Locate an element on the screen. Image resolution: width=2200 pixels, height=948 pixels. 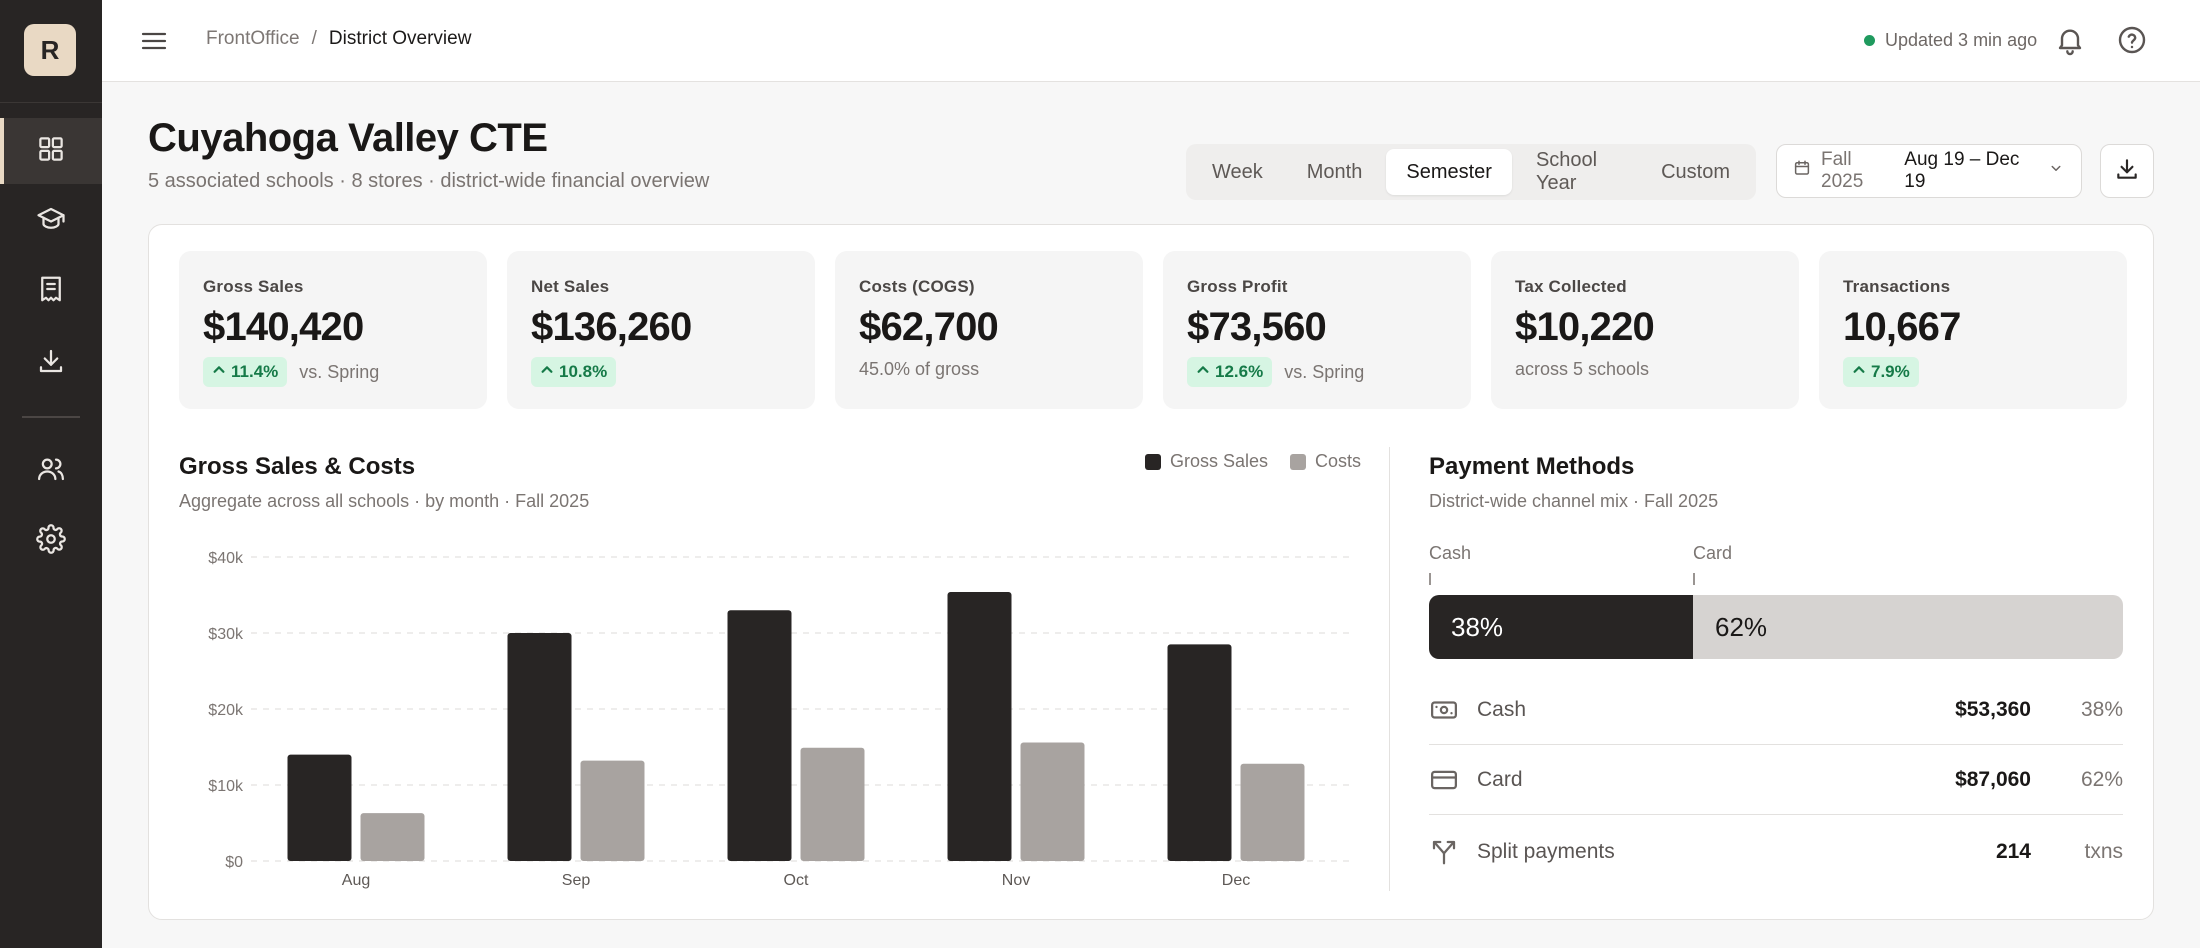
kpi-label: Net Sales is located at coordinates (570, 286).